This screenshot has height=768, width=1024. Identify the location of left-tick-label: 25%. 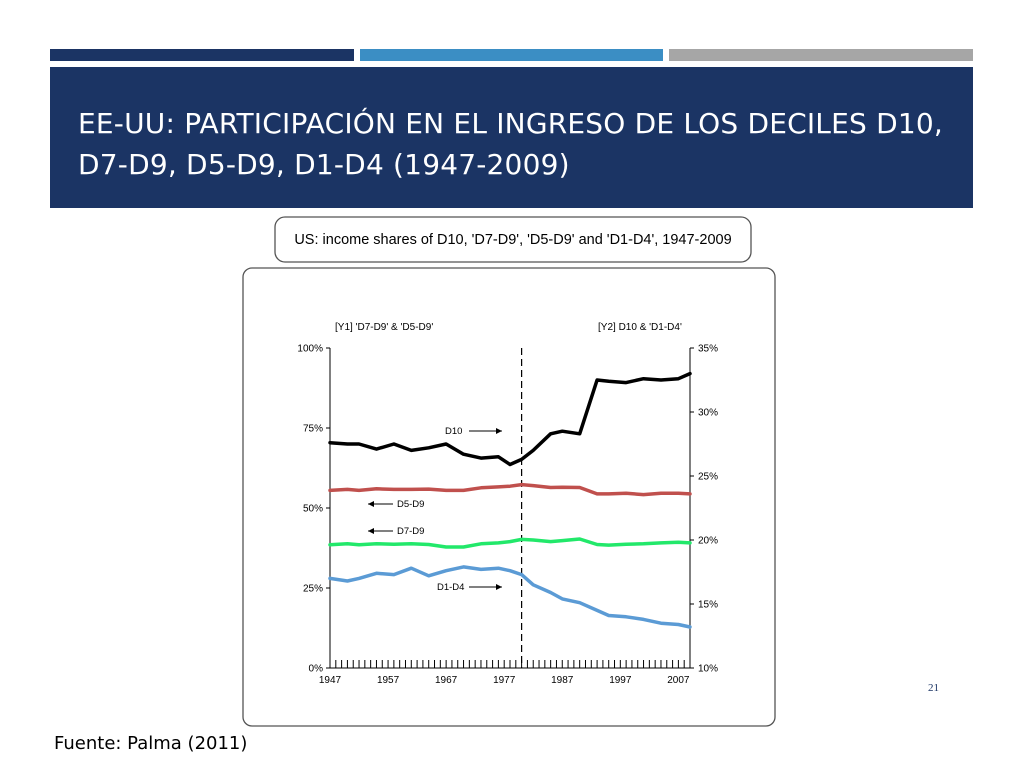
(313, 589).